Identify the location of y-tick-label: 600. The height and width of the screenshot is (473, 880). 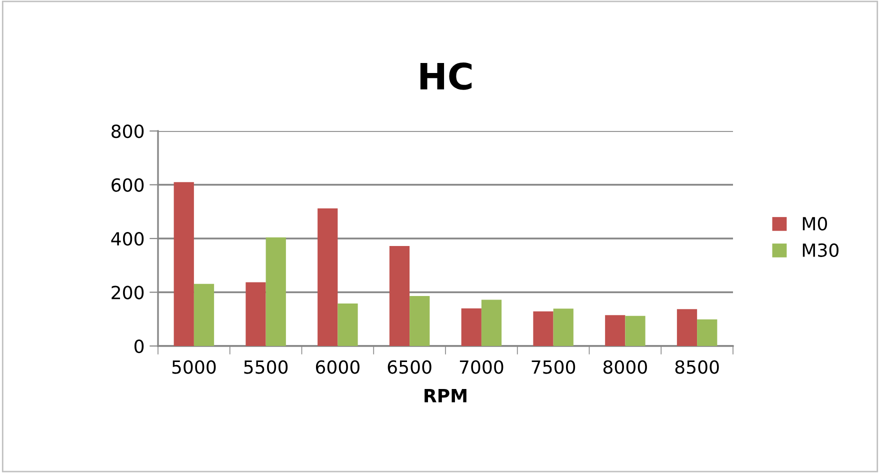
(128, 185).